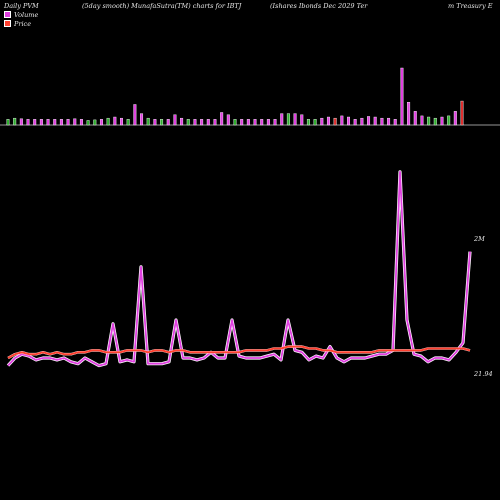  Describe the element at coordinates (470, 6) in the screenshot. I see `chart-title-instrument-cont: m Treasury E` at that location.